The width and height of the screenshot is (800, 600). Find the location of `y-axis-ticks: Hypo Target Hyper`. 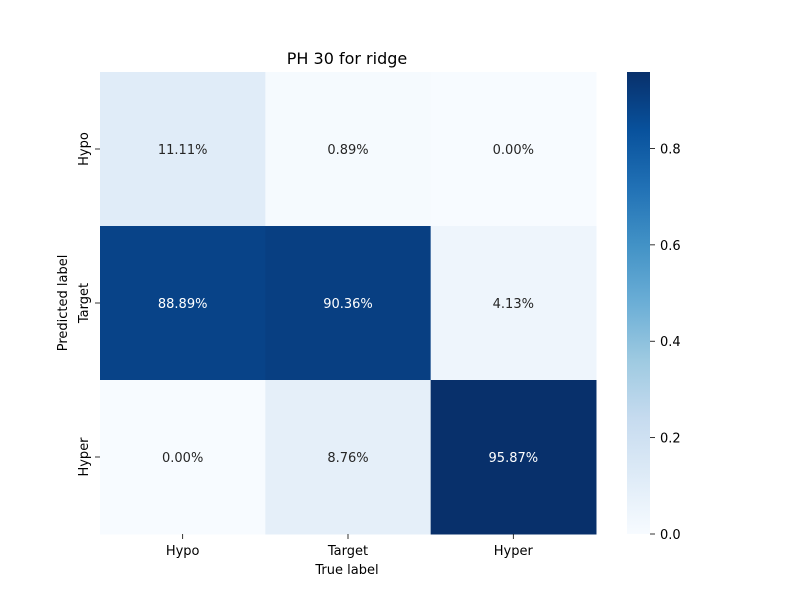

y-axis-ticks: Hypo Target Hyper is located at coordinates (88, 304).